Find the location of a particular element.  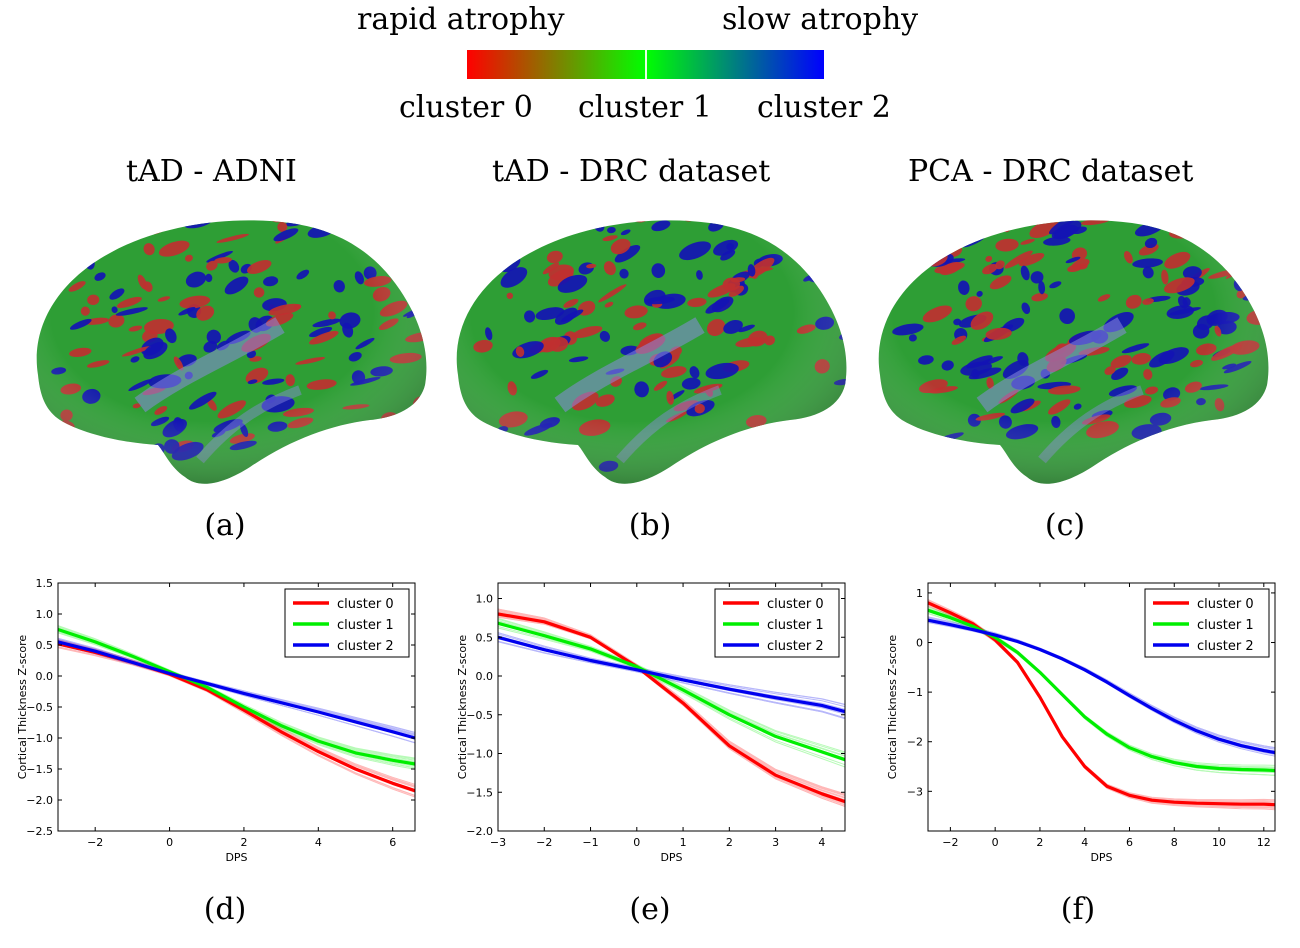

colorbar-cluster-2: cluster 2 is located at coordinates (824, 107).